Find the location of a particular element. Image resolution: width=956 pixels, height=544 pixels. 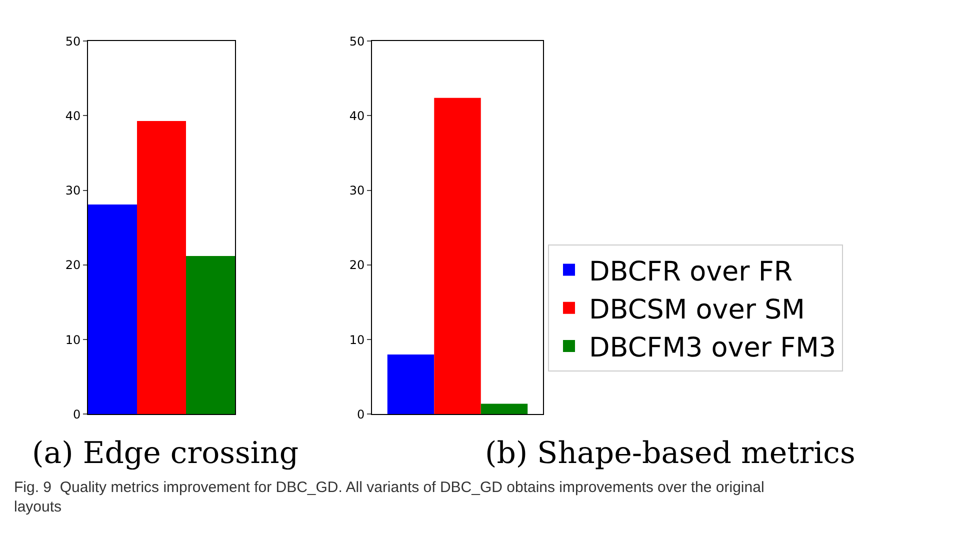

x-axis-title: (a) Edge crossing is located at coordinates (165, 453).